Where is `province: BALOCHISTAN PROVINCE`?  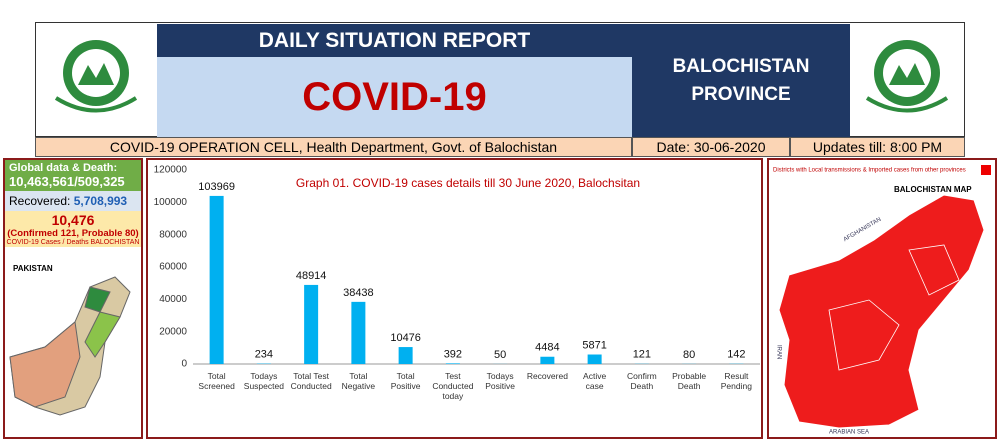
province: BALOCHISTAN PROVINCE is located at coordinates (741, 80).